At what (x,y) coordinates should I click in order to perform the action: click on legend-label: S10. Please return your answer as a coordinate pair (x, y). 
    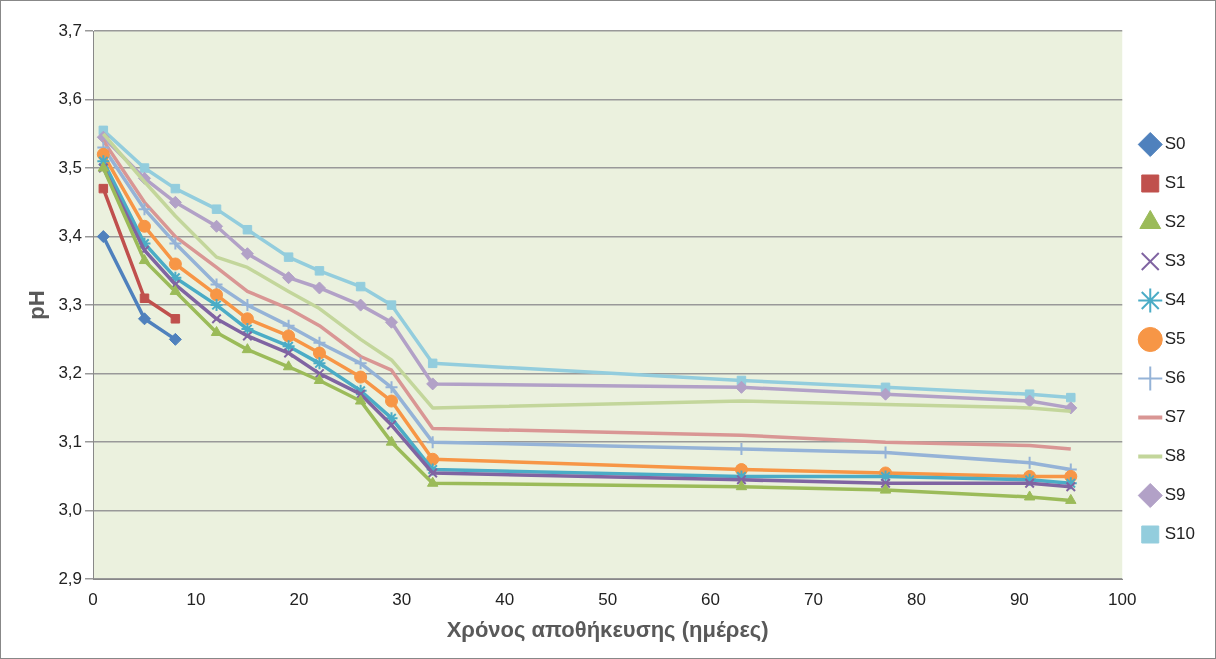
    Looking at the image, I should click on (1179, 534).